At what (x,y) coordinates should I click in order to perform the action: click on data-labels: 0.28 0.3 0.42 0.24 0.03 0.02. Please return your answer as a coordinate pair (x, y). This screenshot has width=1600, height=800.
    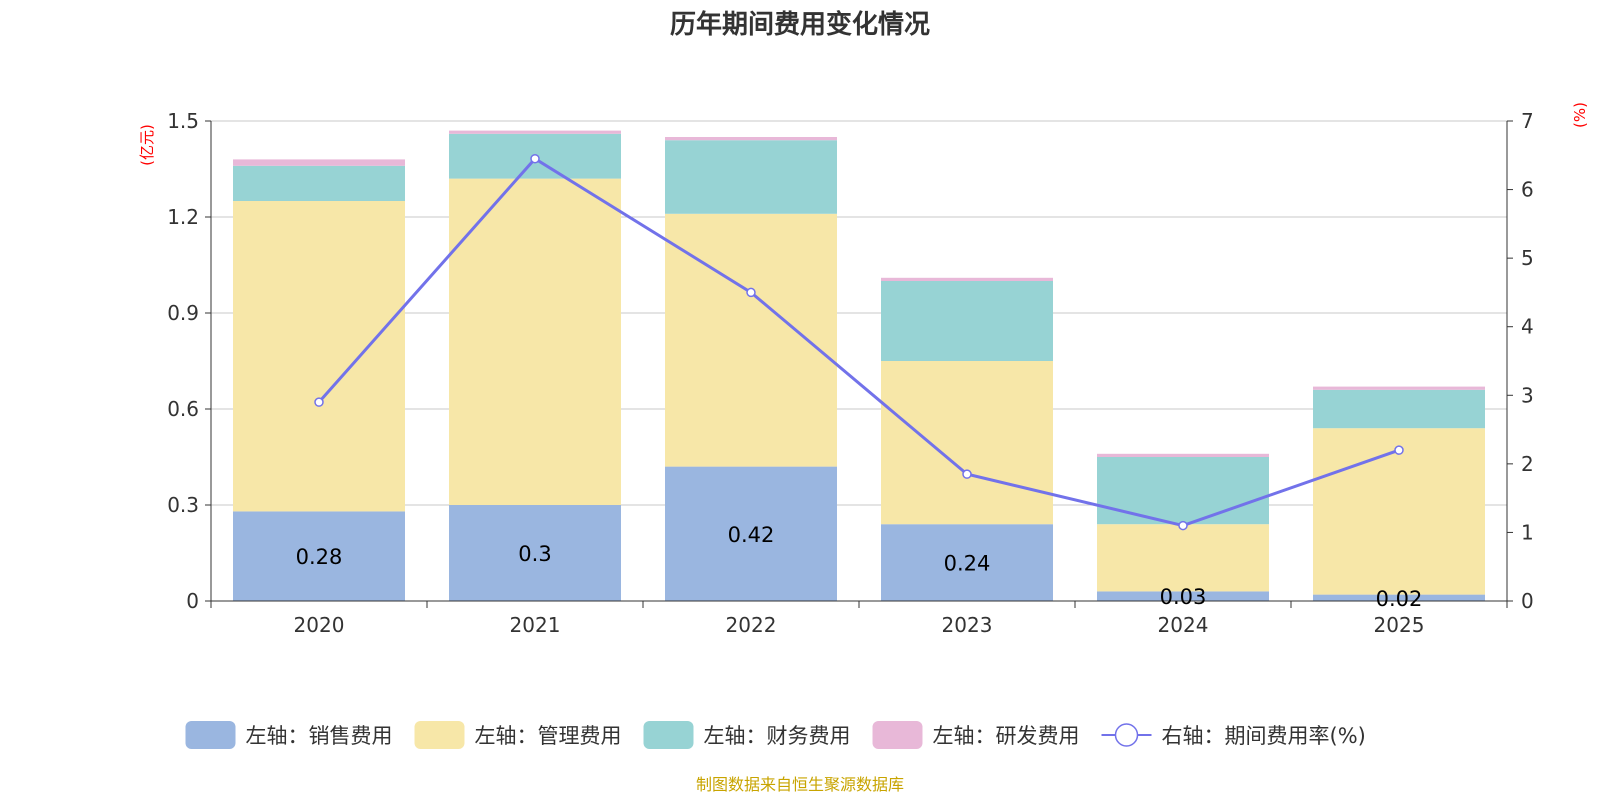
    Looking at the image, I should click on (859, 567).